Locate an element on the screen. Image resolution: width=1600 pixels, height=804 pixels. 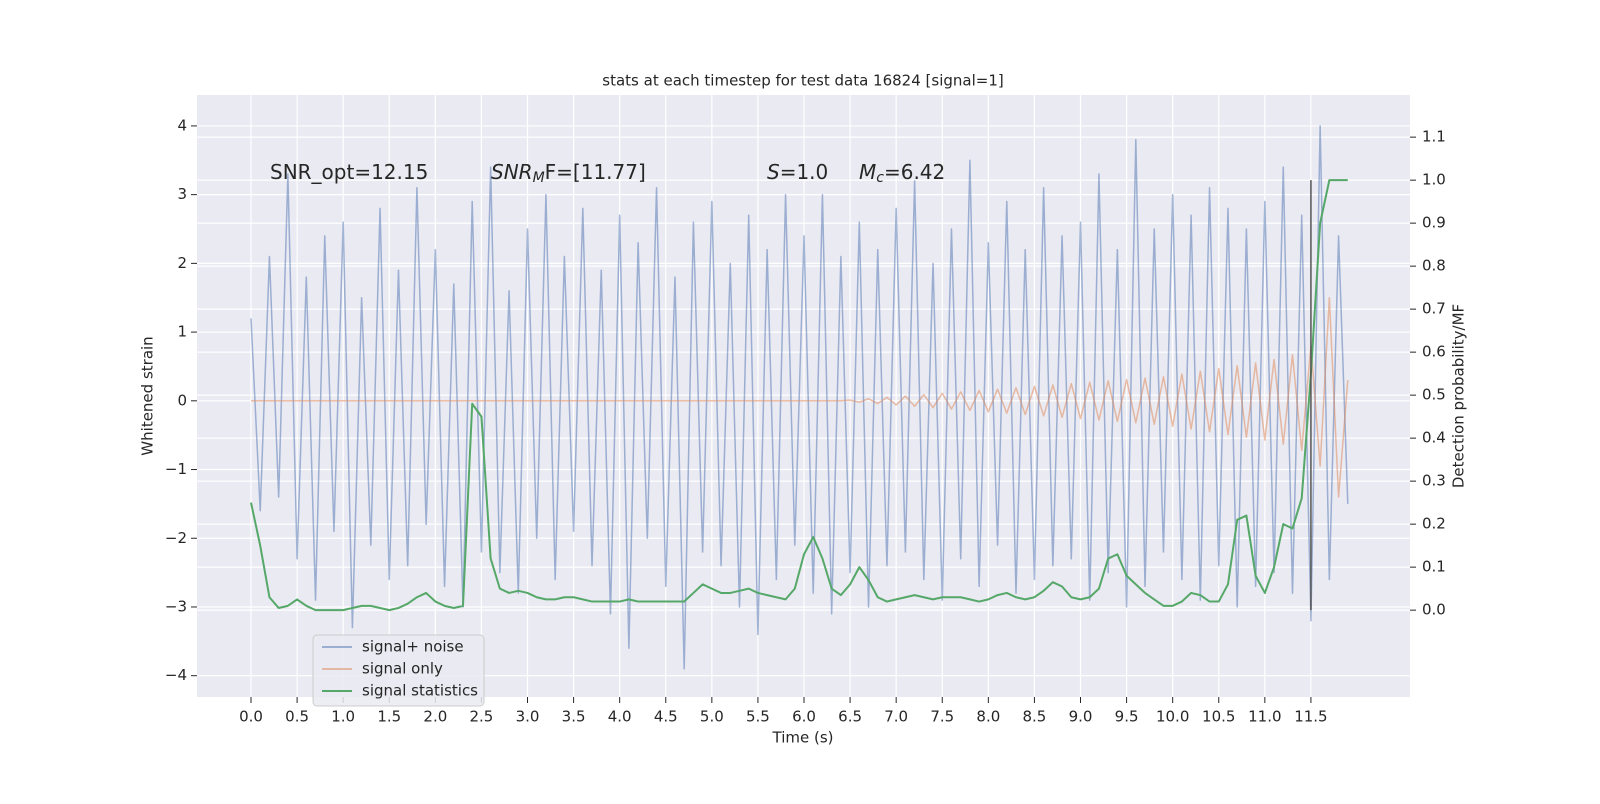
legend-label: signal+ noise is located at coordinates (413, 647).